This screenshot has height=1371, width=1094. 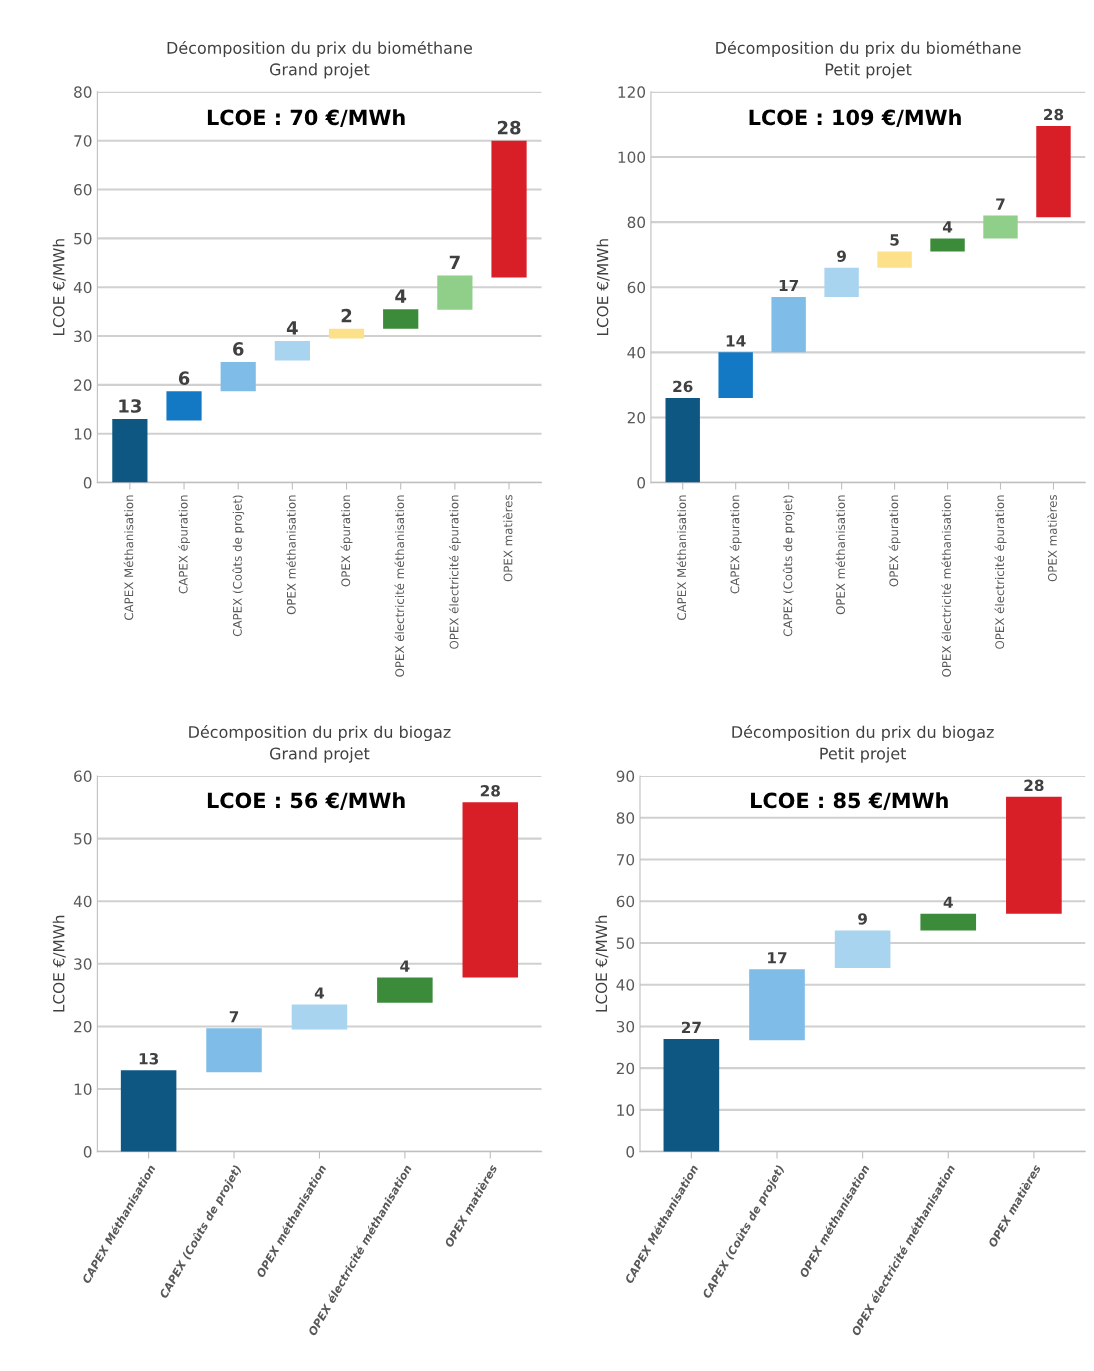 I want to click on data-label: 17, so click(x=789, y=285).